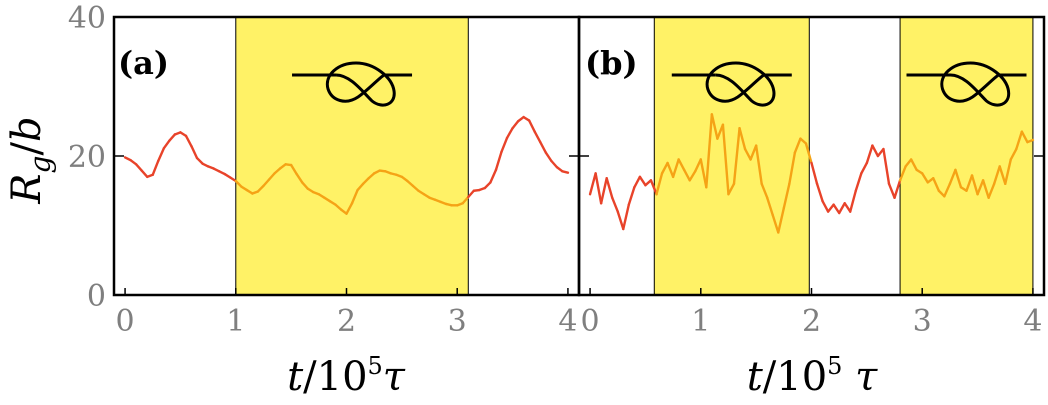 Image resolution: width=1048 pixels, height=405 pixels. I want to click on y-tick-labels: 0 20 40, so click(87, 157).